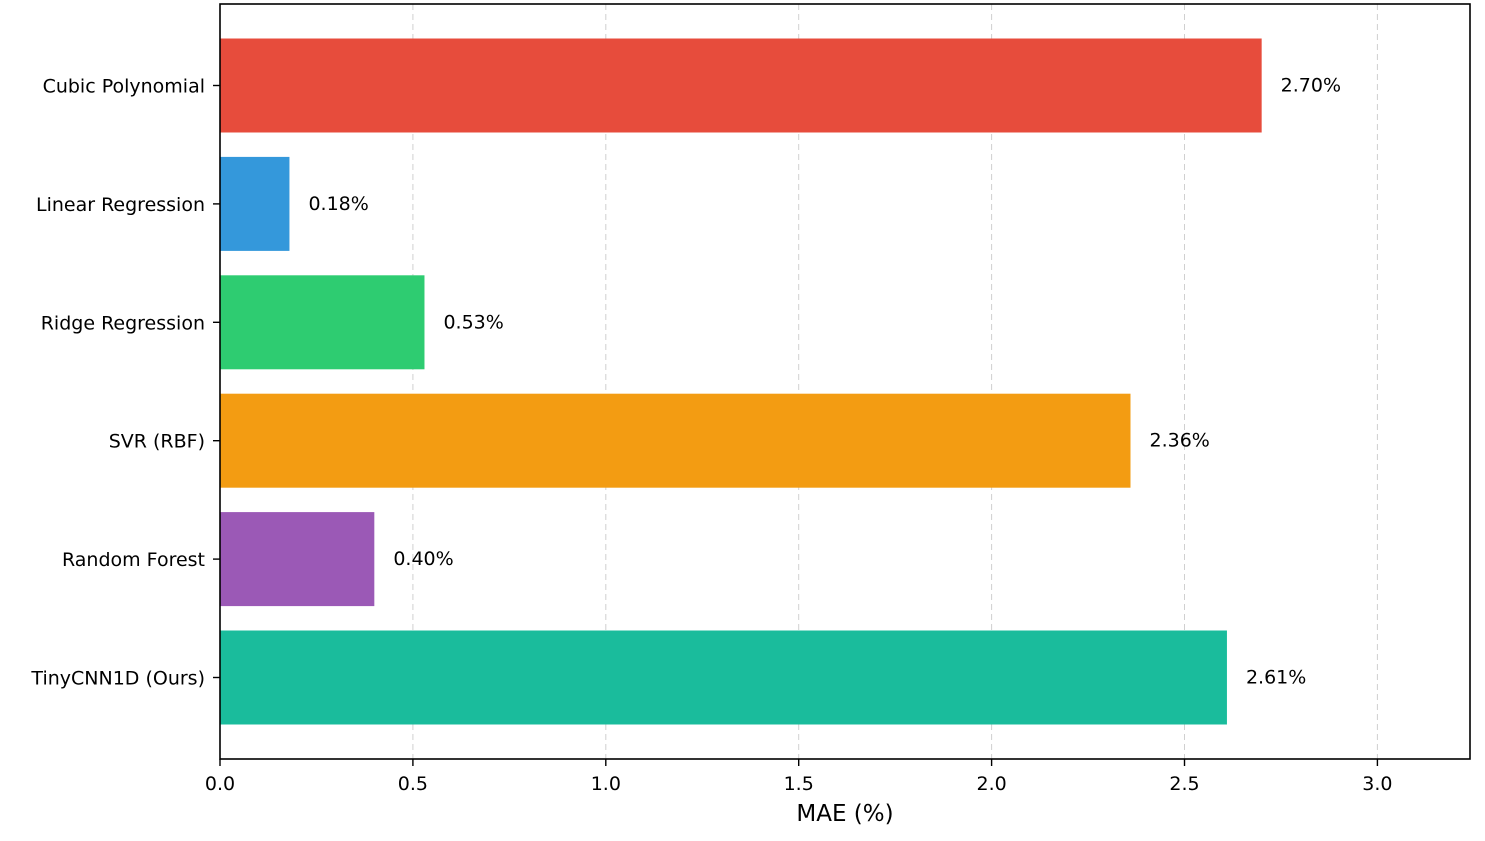 This screenshot has width=1485, height=841. I want to click on category-label: Cubic Polynomial, so click(124, 87).